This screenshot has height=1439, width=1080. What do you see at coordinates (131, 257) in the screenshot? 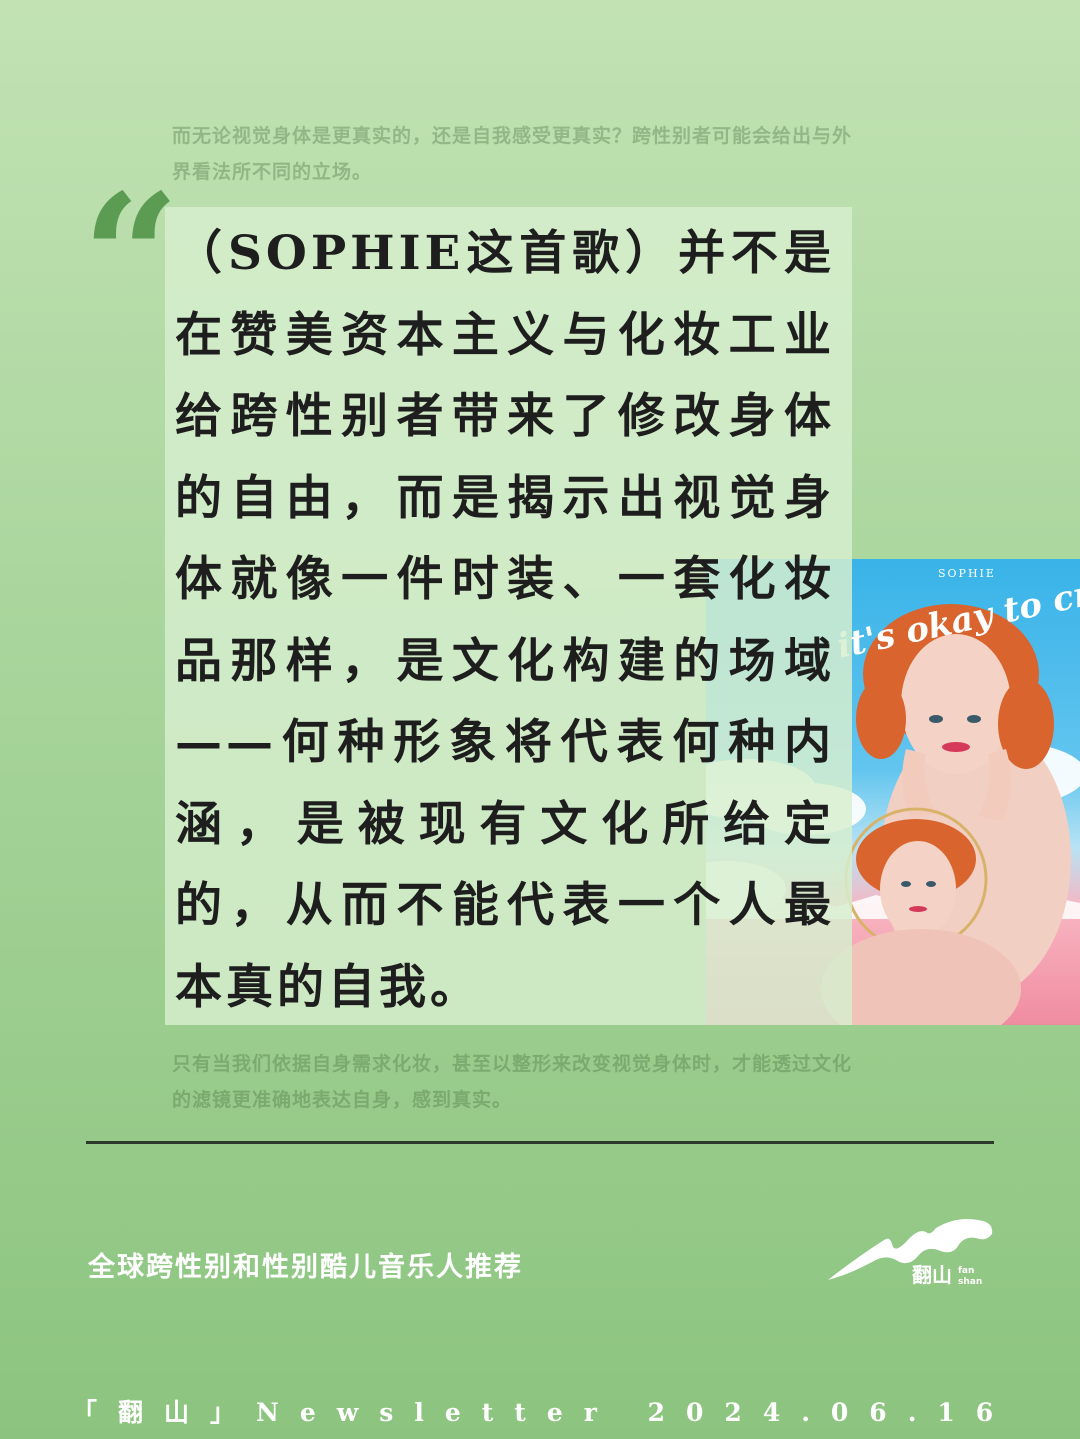
I see `quote-mark-icon: “` at bounding box center [131, 257].